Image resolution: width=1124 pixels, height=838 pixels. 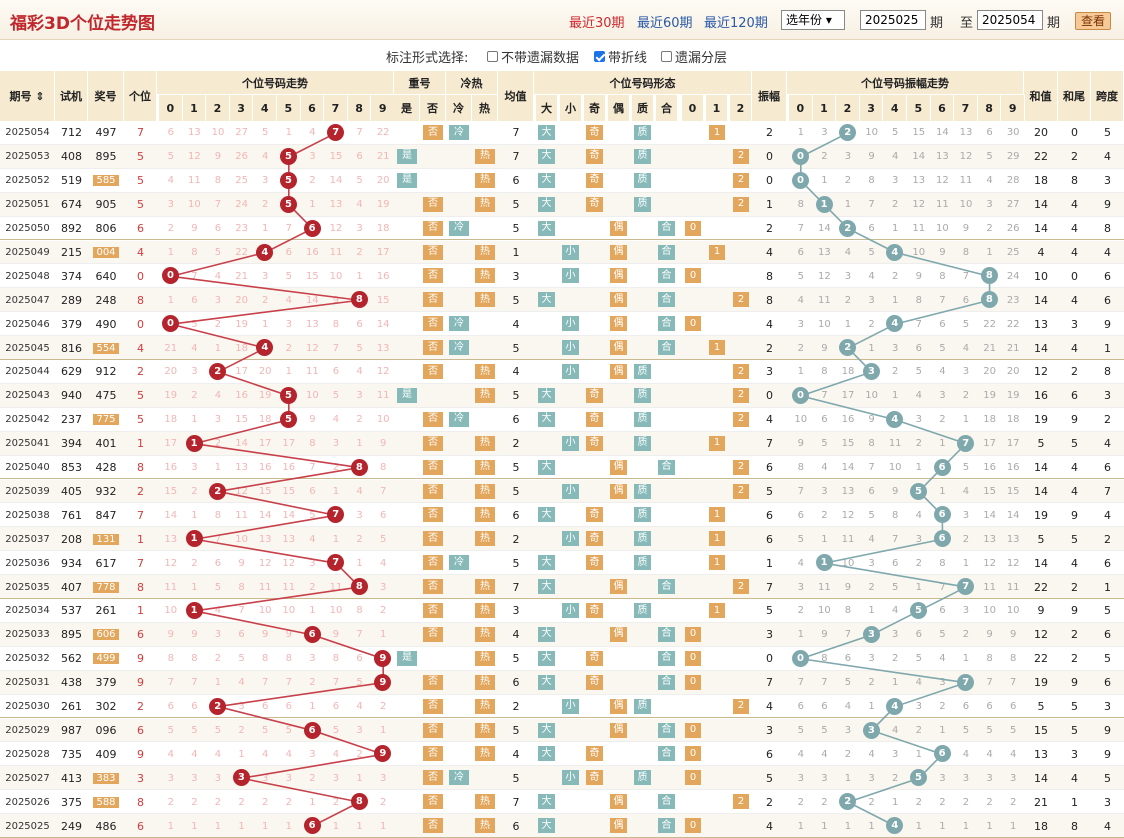 I want to click on trend-miss-cell: 13, so click(x=383, y=348).